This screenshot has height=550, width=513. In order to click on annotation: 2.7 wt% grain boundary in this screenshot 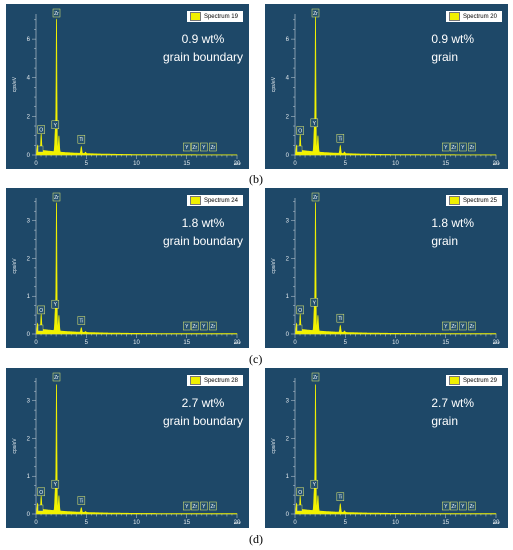, I will do `click(203, 412)`.